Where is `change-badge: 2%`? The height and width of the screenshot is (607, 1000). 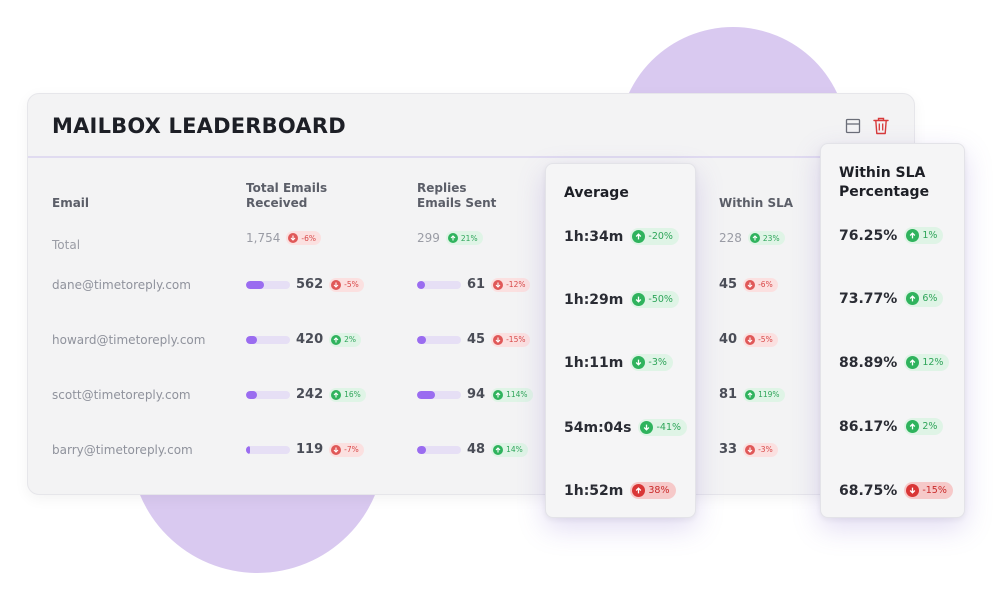
change-badge: 2% is located at coordinates (924, 426).